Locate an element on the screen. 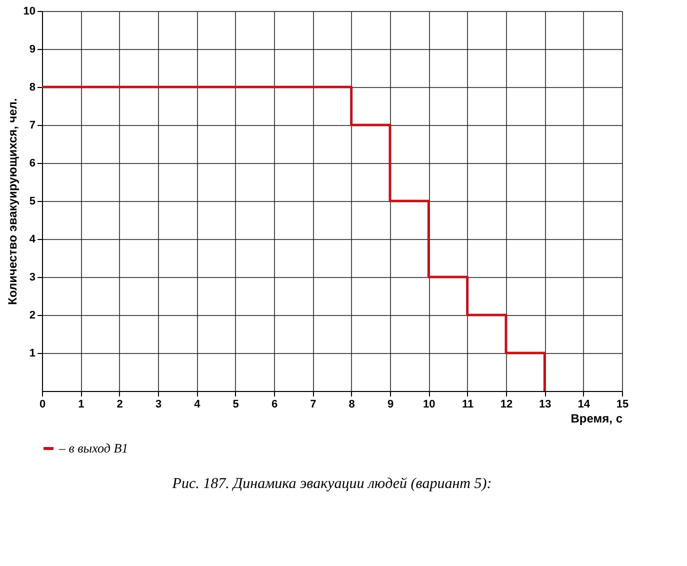  x-axis-title: Время, с is located at coordinates (596, 419).